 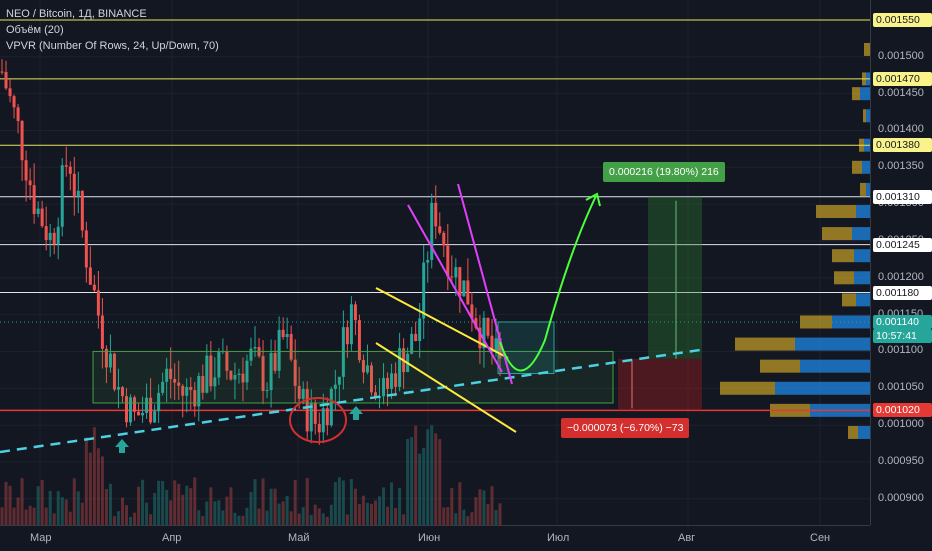 I want to click on price-tick-label: 0.001200, so click(x=901, y=276).